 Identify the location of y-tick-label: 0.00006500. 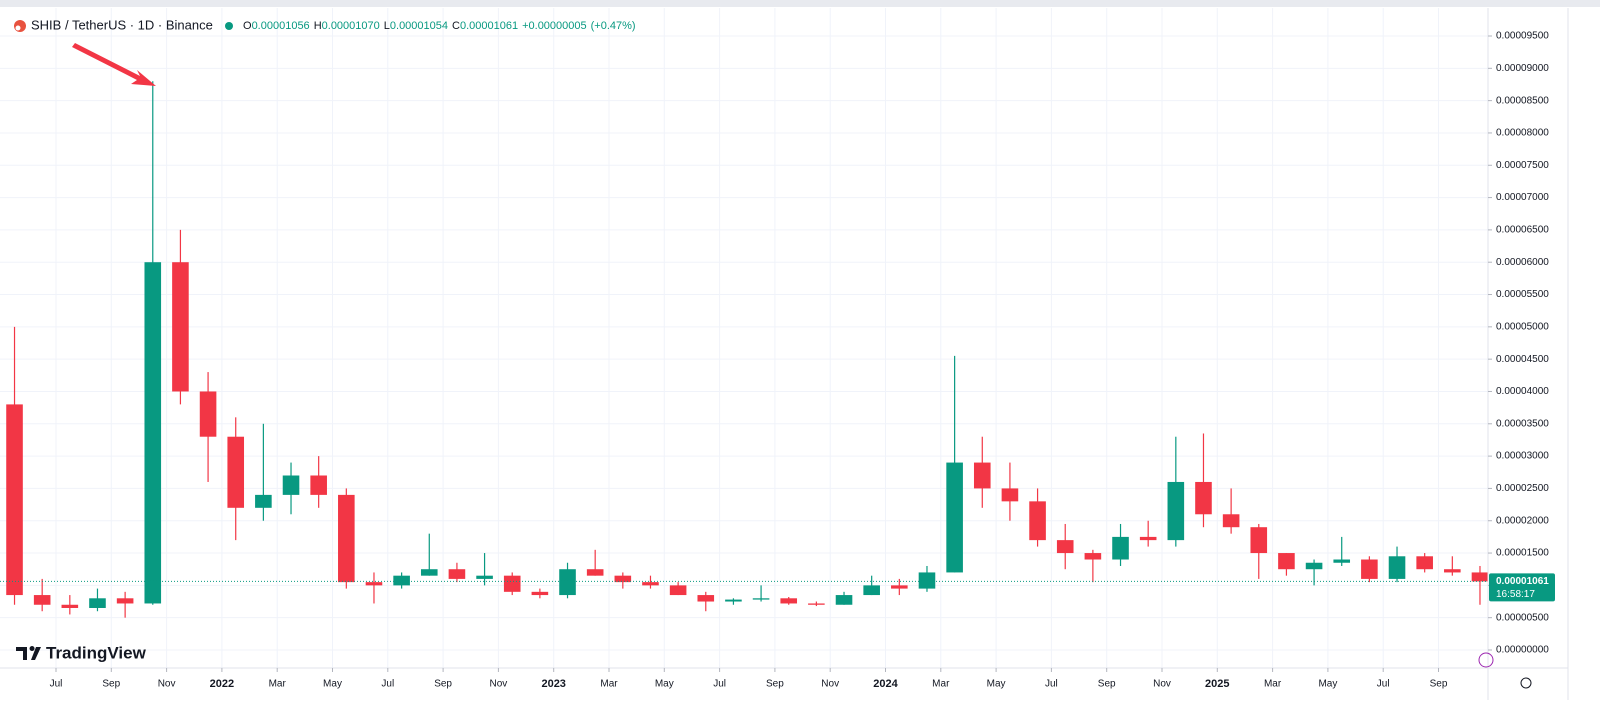
(1522, 230).